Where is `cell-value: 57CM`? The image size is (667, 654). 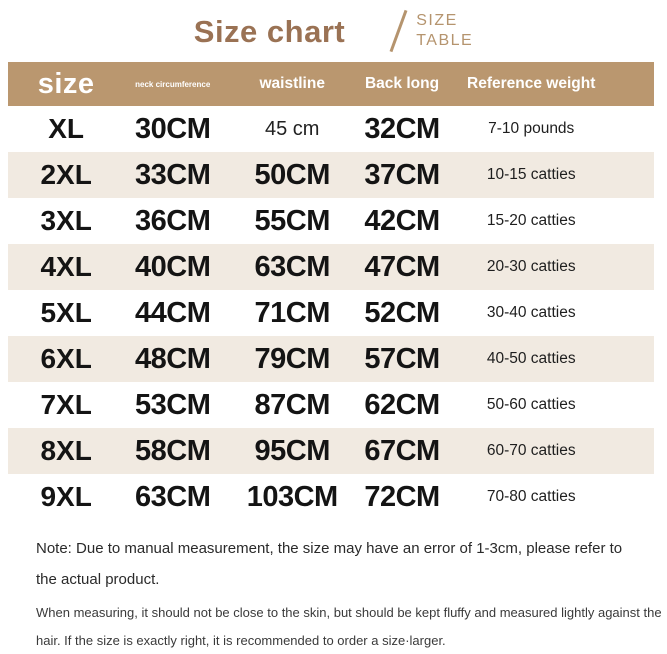
cell-value: 57CM is located at coordinates (402, 358).